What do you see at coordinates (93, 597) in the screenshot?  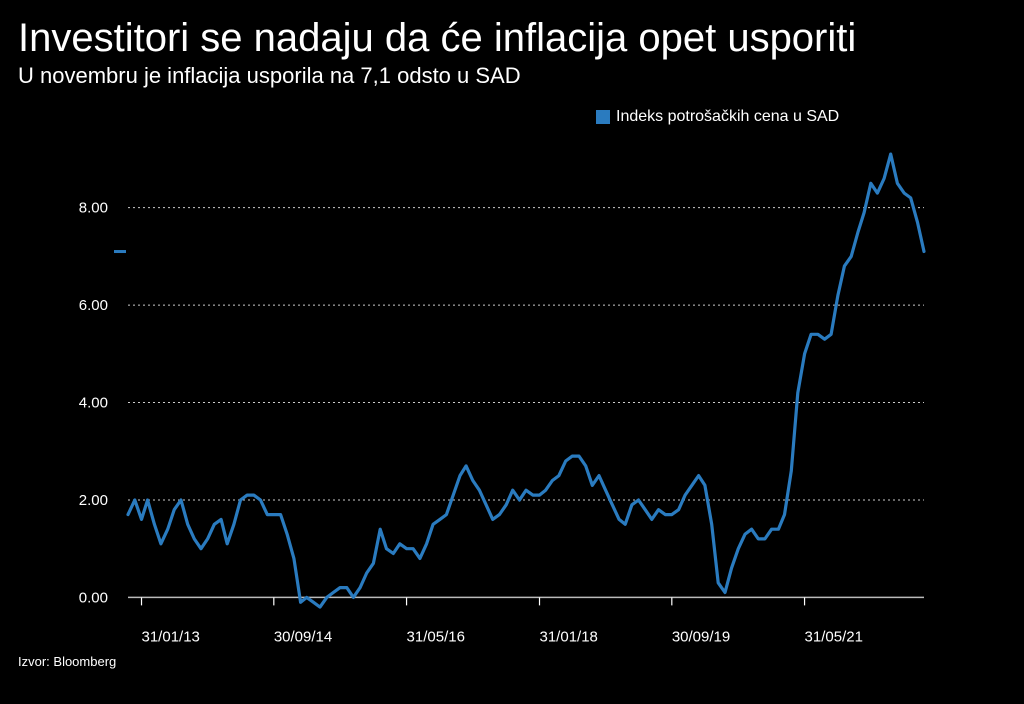 I see `y-tick-label: 0.00` at bounding box center [93, 597].